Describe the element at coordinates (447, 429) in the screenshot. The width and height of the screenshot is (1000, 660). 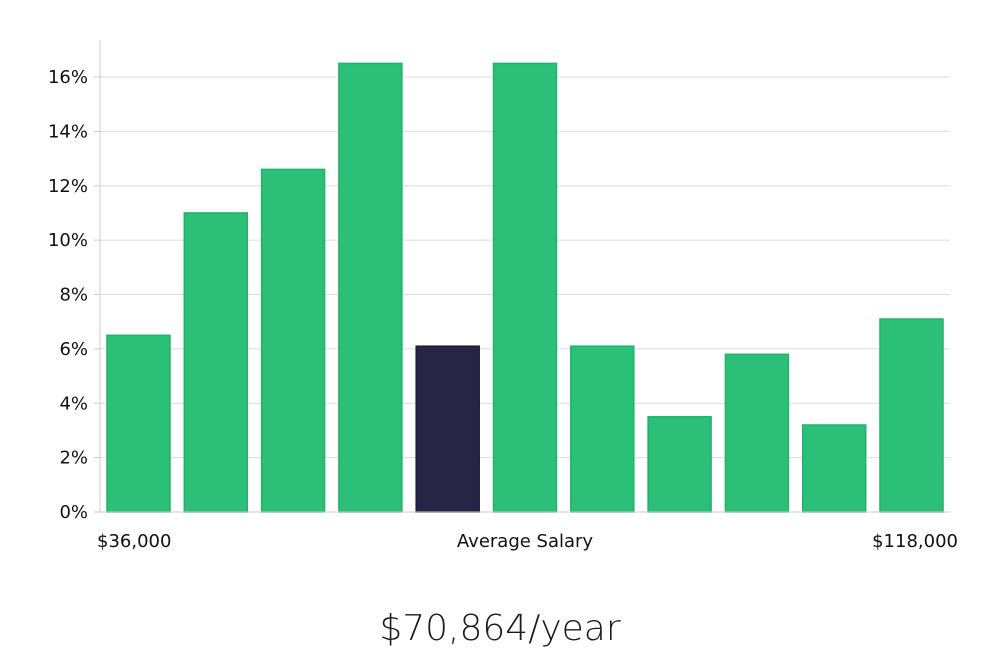
I see `bar-highlighted` at that location.